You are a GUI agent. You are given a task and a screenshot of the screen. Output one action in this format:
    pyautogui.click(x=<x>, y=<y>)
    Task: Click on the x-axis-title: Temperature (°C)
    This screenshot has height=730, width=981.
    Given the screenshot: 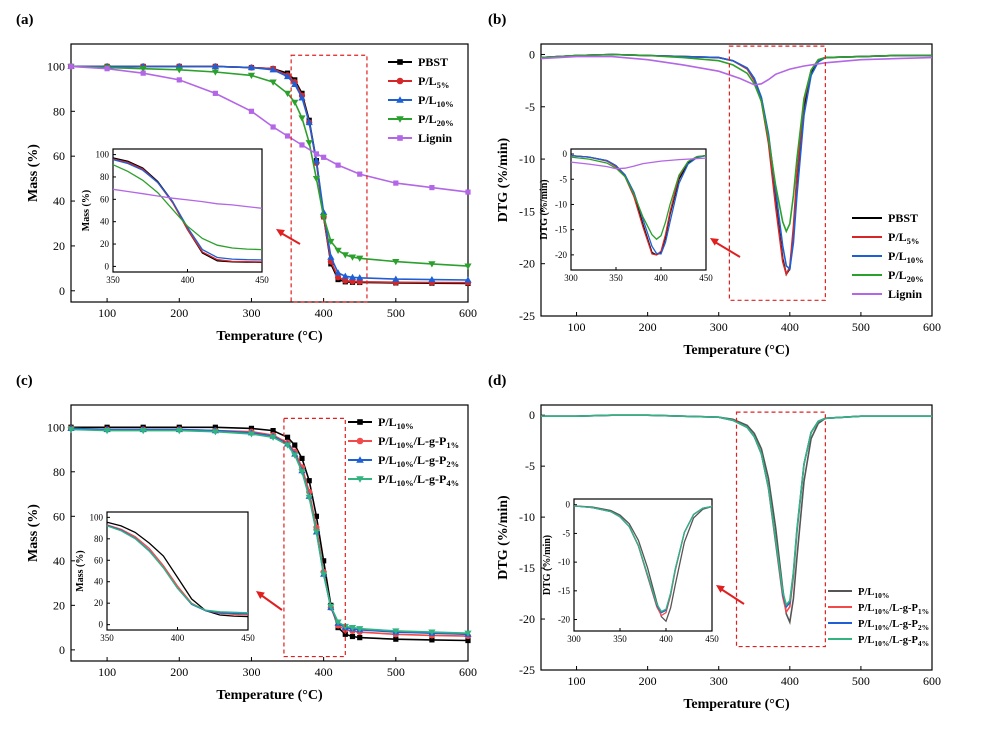 What is the action you would take?
    pyautogui.click(x=736, y=350)
    